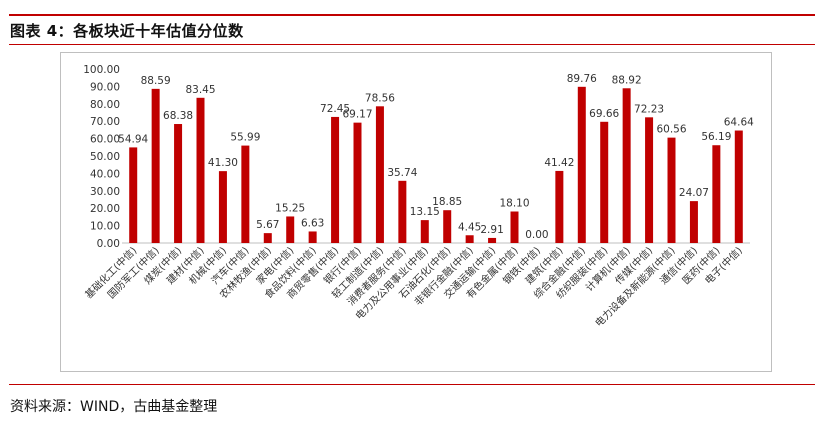 The height and width of the screenshot is (427, 831). What do you see at coordinates (108, 244) in the screenshot?
I see `y-tick-label: 0.00` at bounding box center [108, 244].